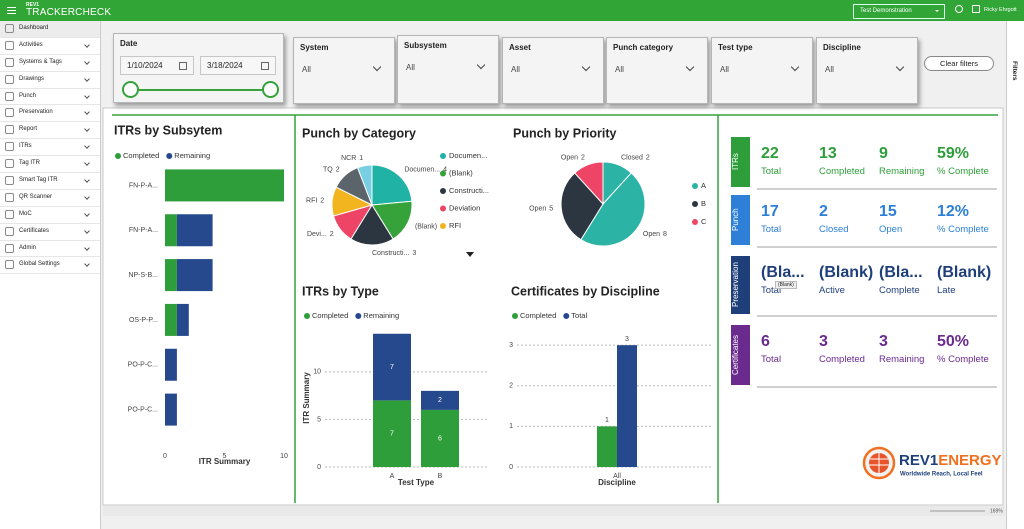  I want to click on date-end: 3/18/2024, so click(238, 65).